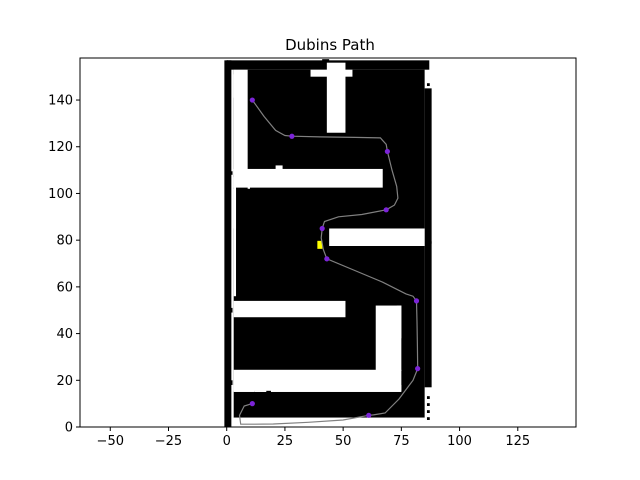  Describe the element at coordinates (60, 101) in the screenshot. I see `y-tick-label: 140` at that location.